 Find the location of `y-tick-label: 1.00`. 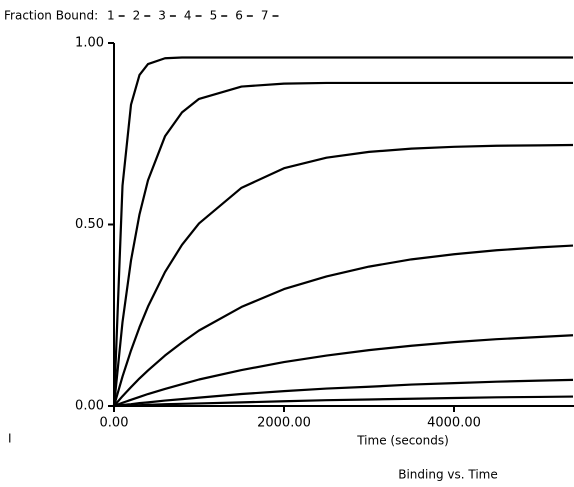

y-tick-label: 1.00 is located at coordinates (89, 43).